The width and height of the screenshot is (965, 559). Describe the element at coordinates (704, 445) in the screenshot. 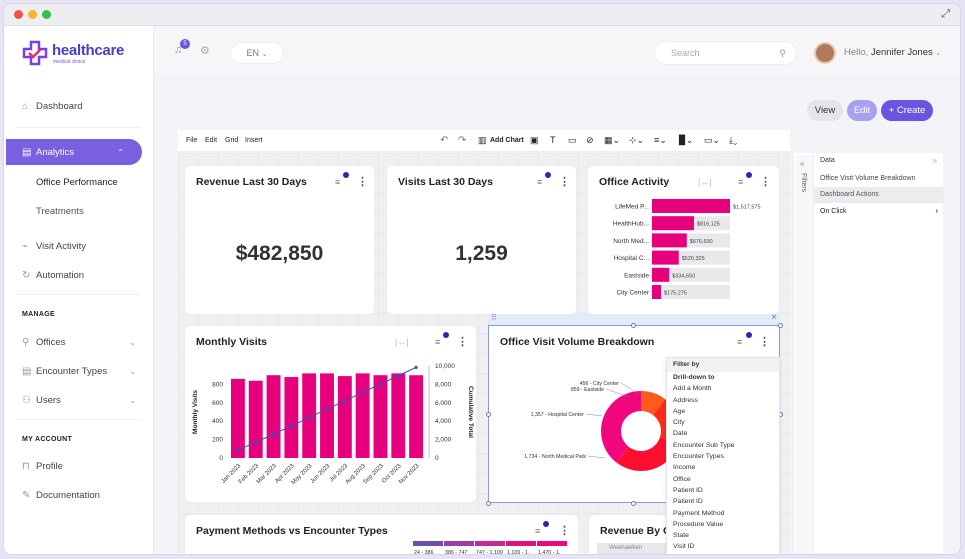

I see `menu-item: Encounter Sub Type` at that location.